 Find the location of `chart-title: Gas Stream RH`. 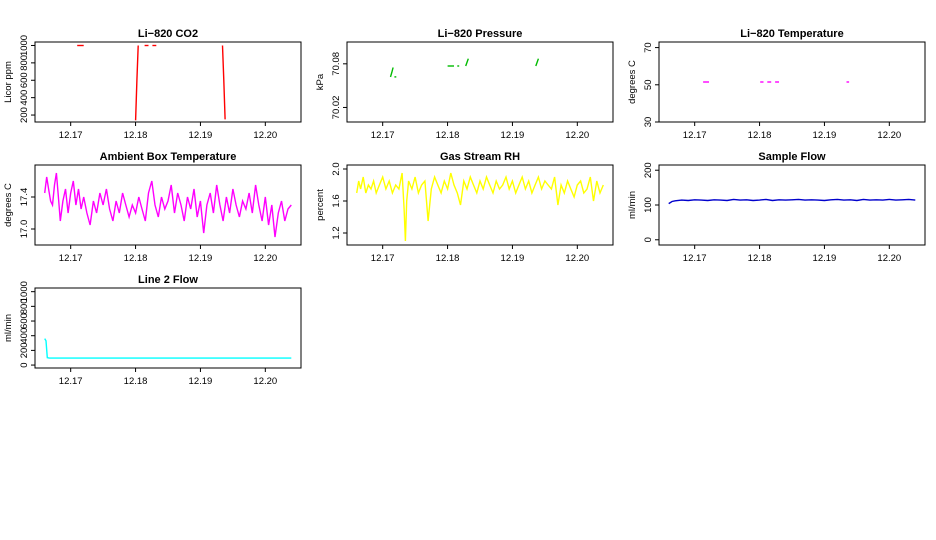

chart-title: Gas Stream RH is located at coordinates (480, 157).